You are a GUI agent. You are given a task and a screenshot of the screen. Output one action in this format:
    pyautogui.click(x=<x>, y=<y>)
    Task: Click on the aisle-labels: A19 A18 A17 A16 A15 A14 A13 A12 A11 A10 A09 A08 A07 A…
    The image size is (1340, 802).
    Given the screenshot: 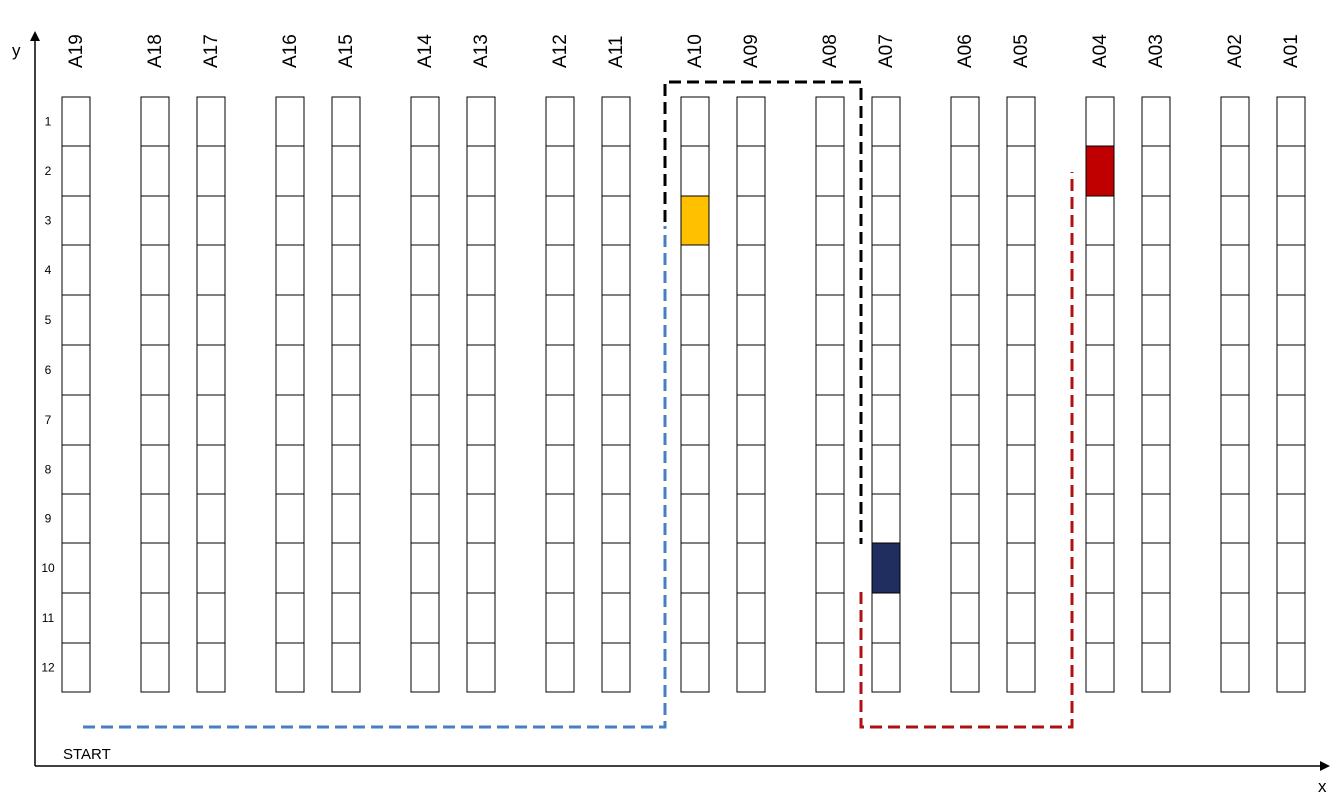 What is the action you would take?
    pyautogui.click(x=684, y=51)
    